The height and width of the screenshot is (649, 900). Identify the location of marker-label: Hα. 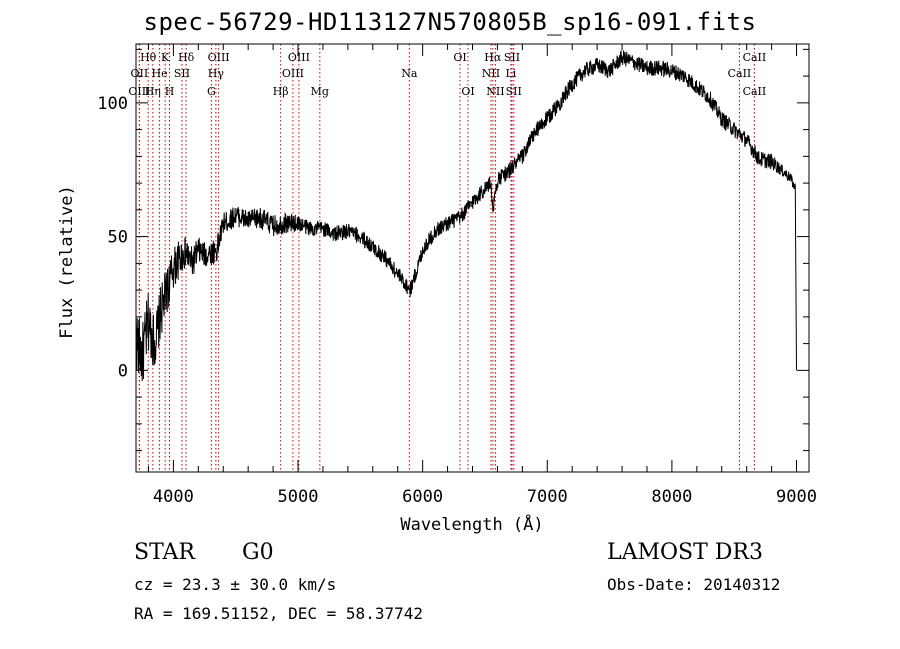
(493, 57).